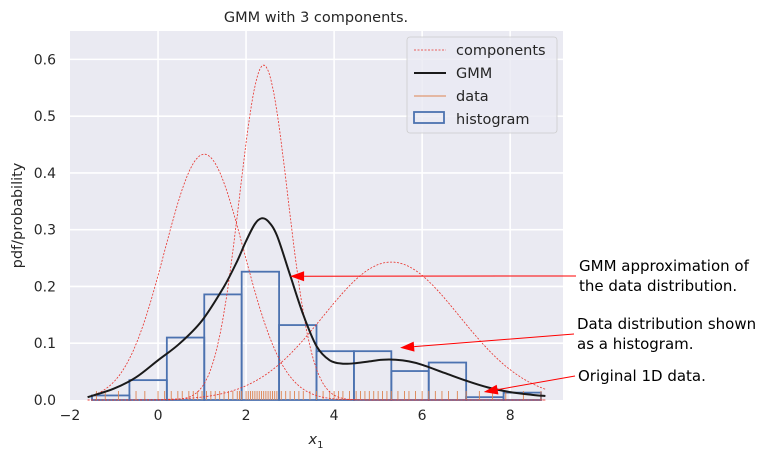 The image size is (767, 459). I want to click on x-axis-label-sub: 1, so click(320, 445).